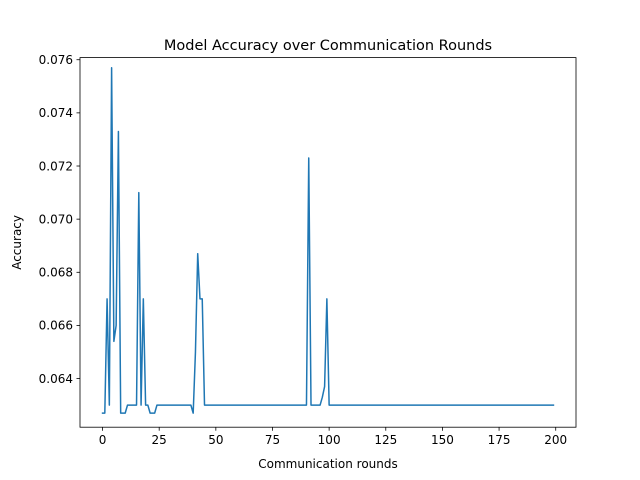 Image resolution: width=640 pixels, height=480 pixels. What do you see at coordinates (328, 464) in the screenshot?
I see `x-axis-label: Communication rounds` at bounding box center [328, 464].